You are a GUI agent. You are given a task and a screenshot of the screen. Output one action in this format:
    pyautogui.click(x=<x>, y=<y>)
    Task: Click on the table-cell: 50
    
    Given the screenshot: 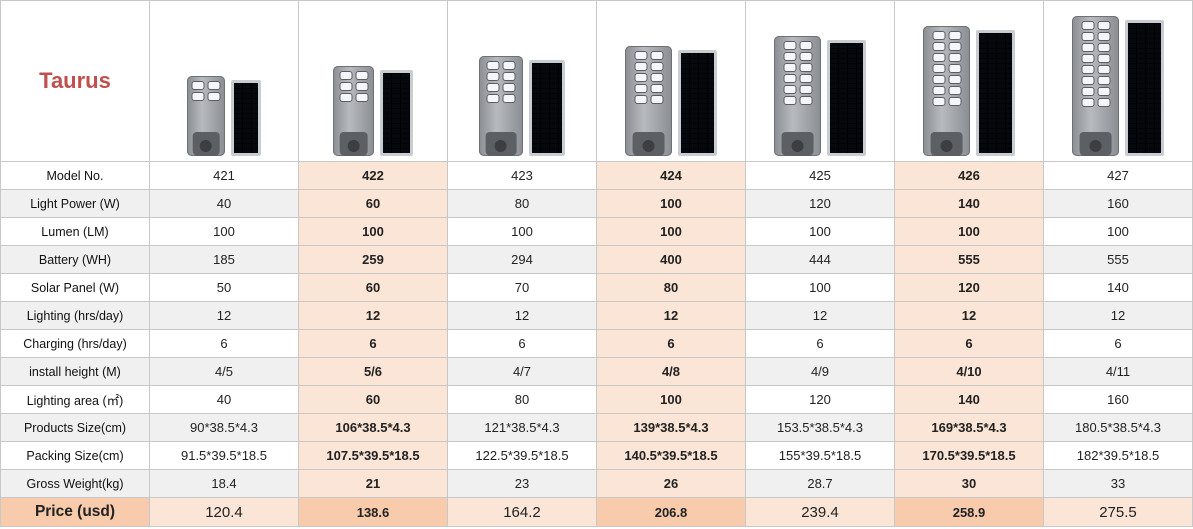 What is the action you would take?
    pyautogui.click(x=224, y=287)
    